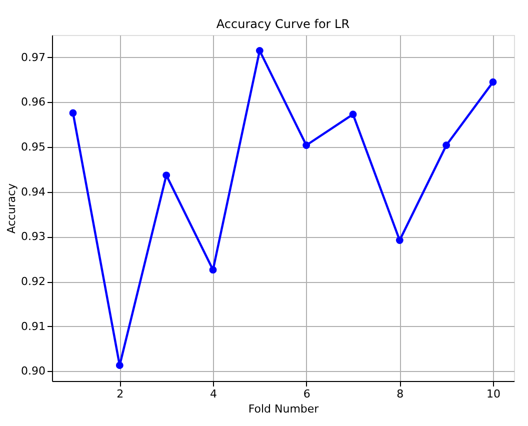 The image size is (528, 426). I want to click on x-tick-label: 2, so click(120, 394).